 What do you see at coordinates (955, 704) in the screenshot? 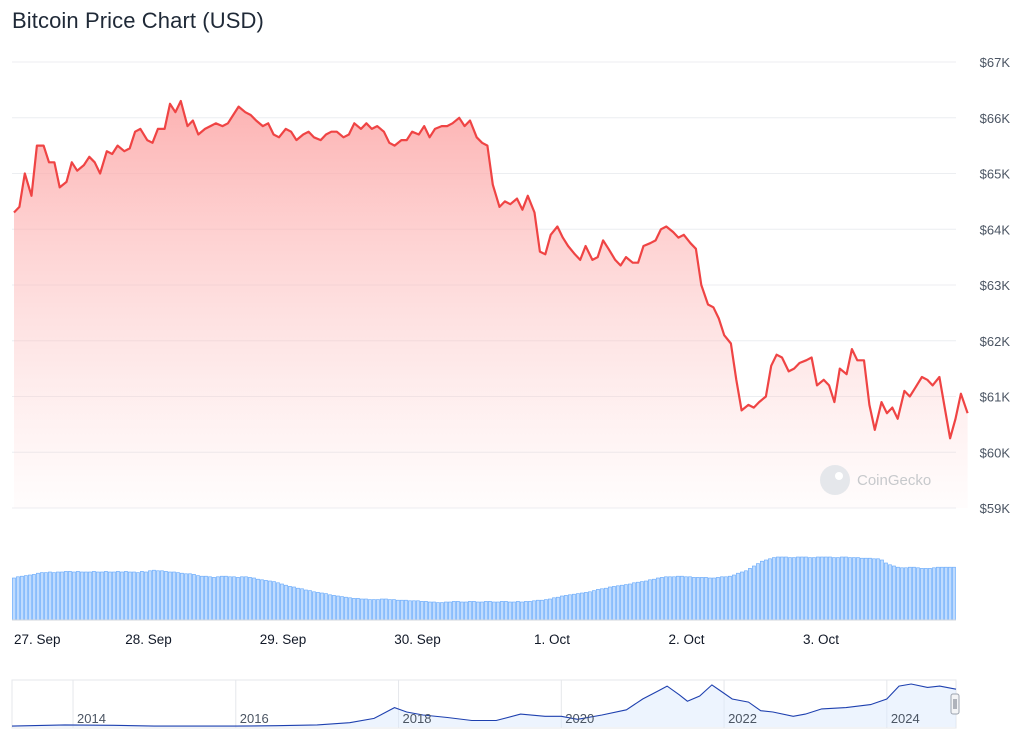
I see `navigator-handle` at bounding box center [955, 704].